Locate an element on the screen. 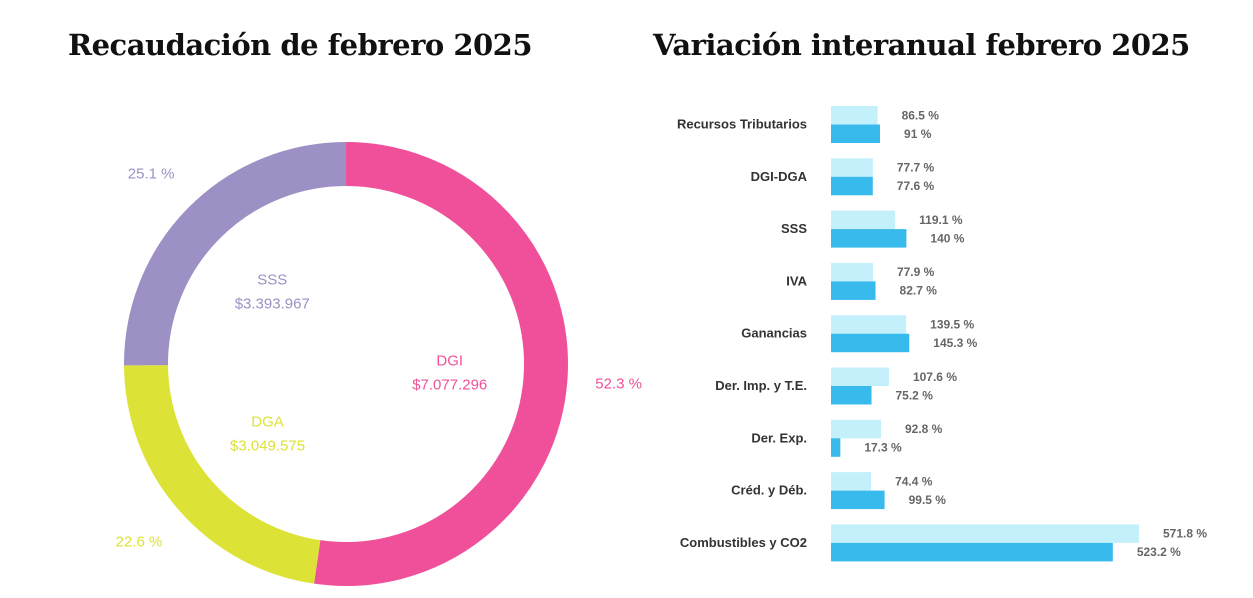 The height and width of the screenshot is (598, 1253). category-label-recursos-tributarios: Recursos Tributarios is located at coordinates (742, 124).